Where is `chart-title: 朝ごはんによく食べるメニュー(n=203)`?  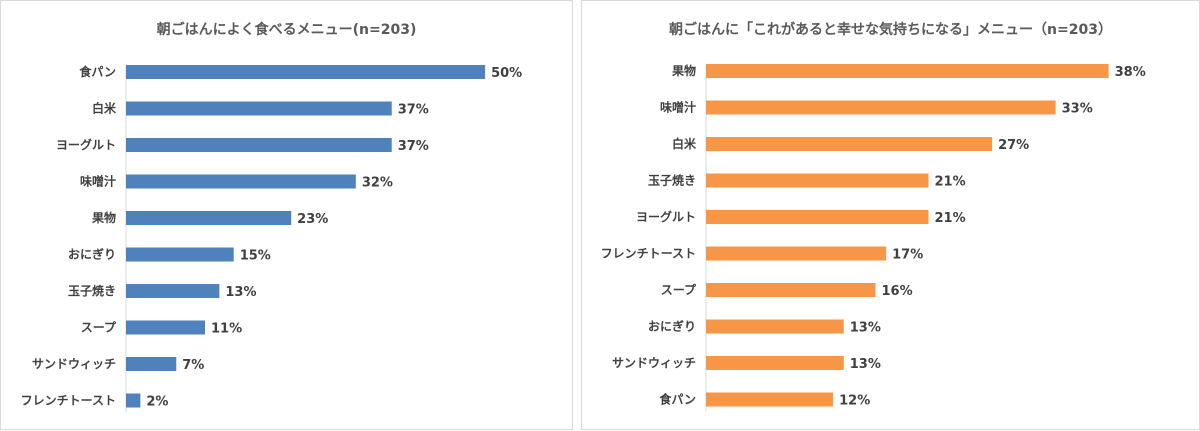 chart-title: 朝ごはんによく食べるメニュー(n=203) is located at coordinates (286, 30).